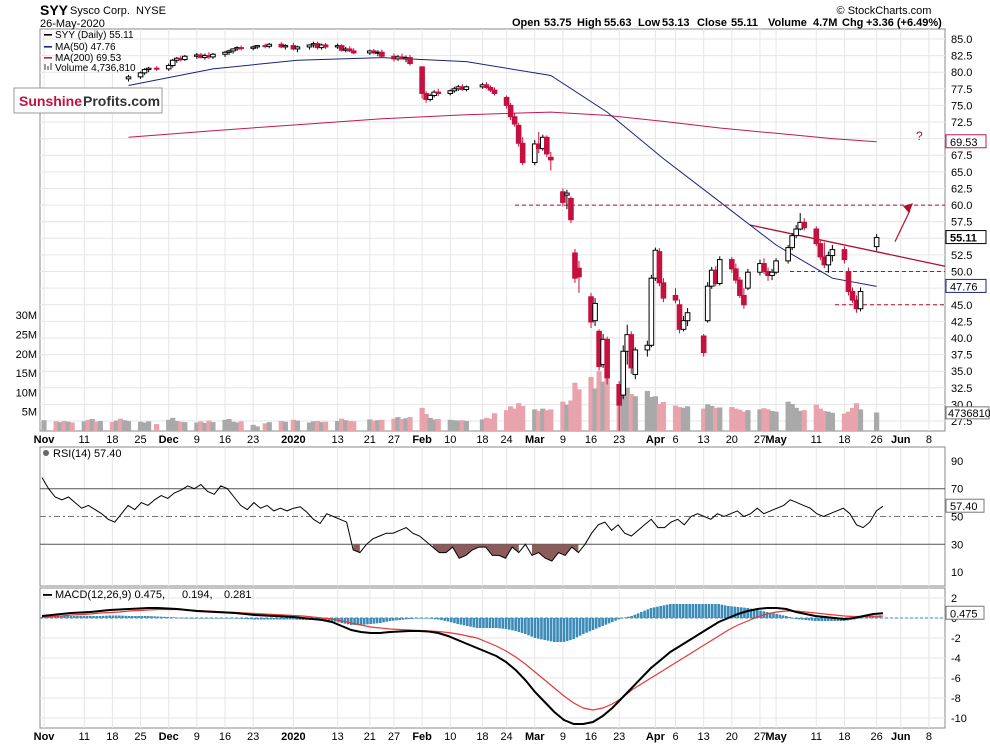  What do you see at coordinates (140, 440) in the screenshot?
I see `x-tick-label: 25` at bounding box center [140, 440].